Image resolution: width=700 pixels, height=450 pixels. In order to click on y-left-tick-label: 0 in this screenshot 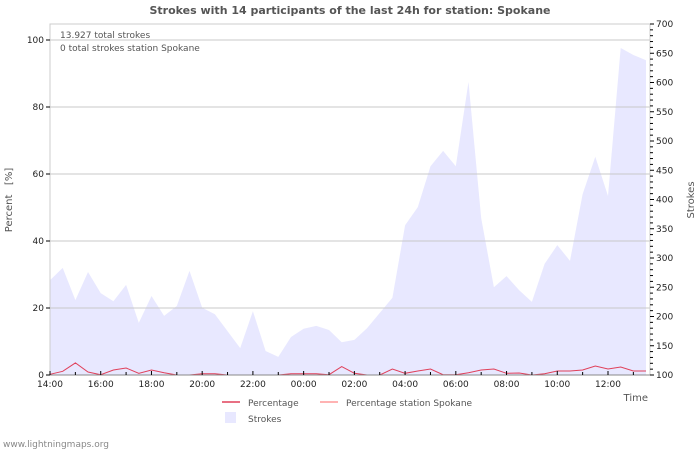, I will do `click(41, 376)`.